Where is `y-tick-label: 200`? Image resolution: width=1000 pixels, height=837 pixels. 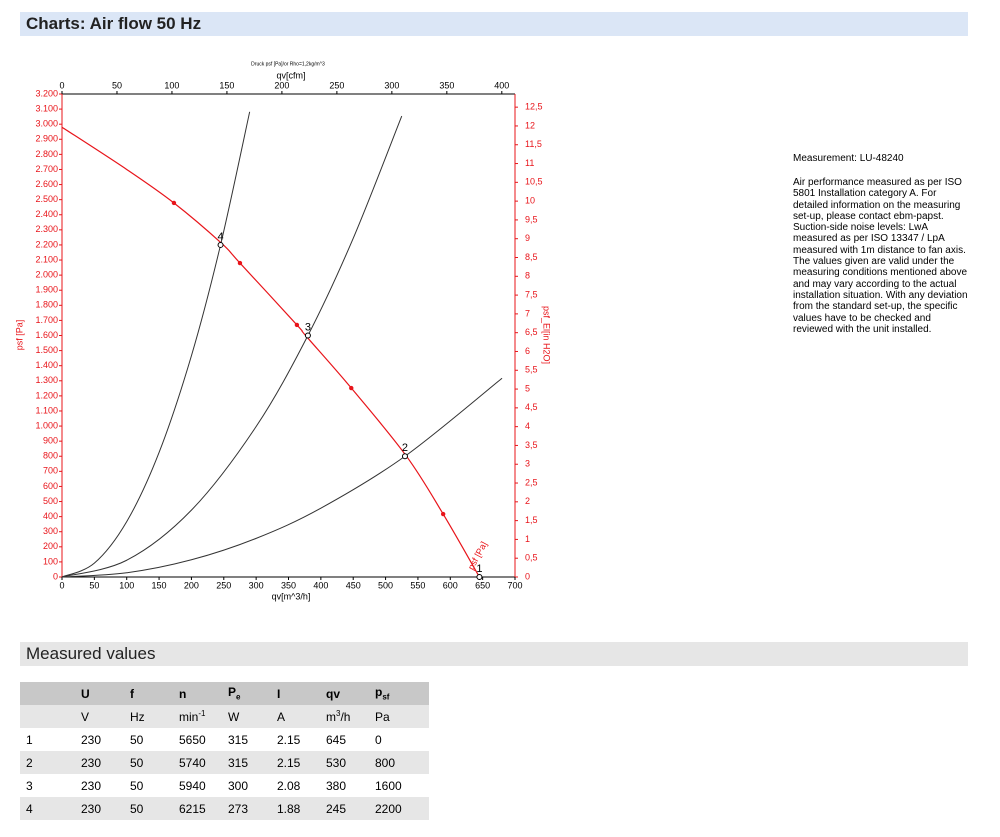
y-tick-label: 200 is located at coordinates (50, 546).